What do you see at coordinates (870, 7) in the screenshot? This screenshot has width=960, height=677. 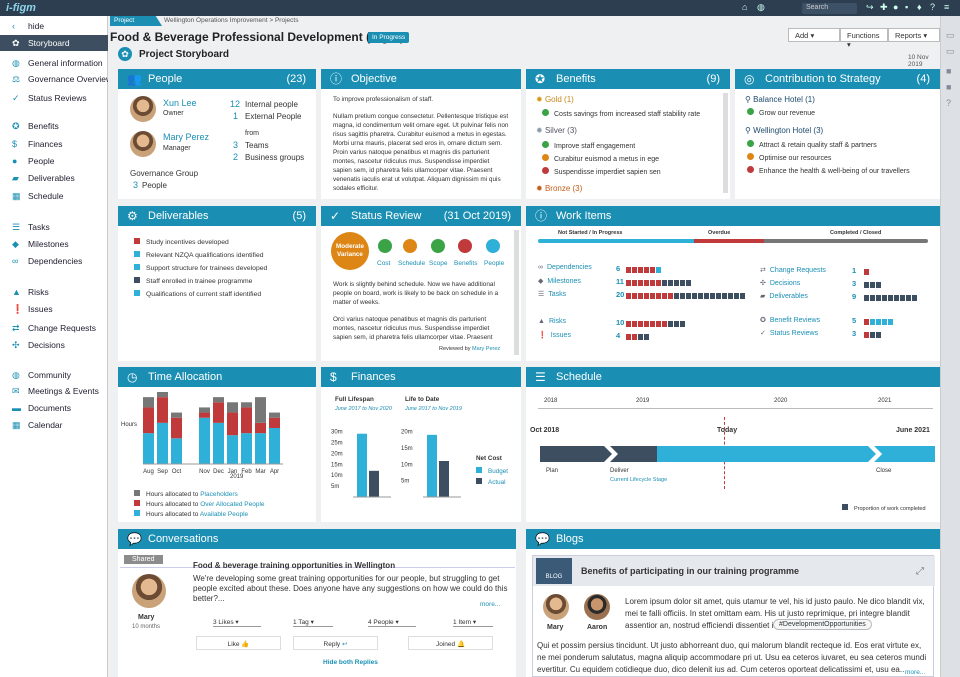 I see `share-icon: ↪` at bounding box center [870, 7].